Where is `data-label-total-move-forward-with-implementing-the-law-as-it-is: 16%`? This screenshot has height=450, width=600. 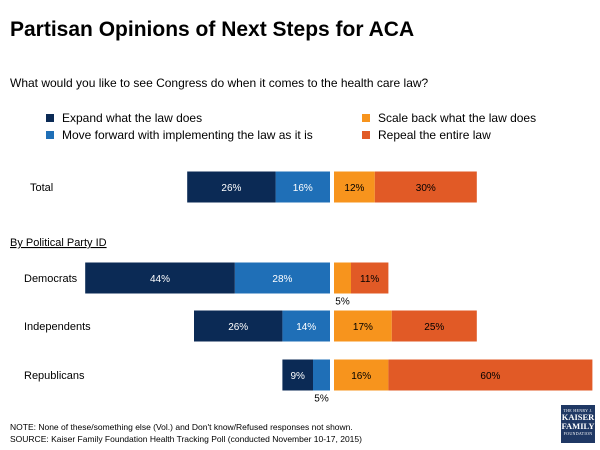 data-label-total-move-forward-with-implementing-the-law-as-it-is: 16% is located at coordinates (303, 188).